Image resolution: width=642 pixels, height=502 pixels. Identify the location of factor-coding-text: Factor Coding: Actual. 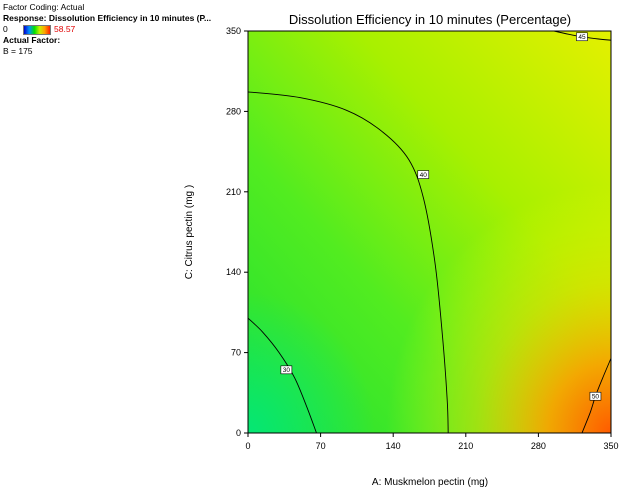
(44, 7).